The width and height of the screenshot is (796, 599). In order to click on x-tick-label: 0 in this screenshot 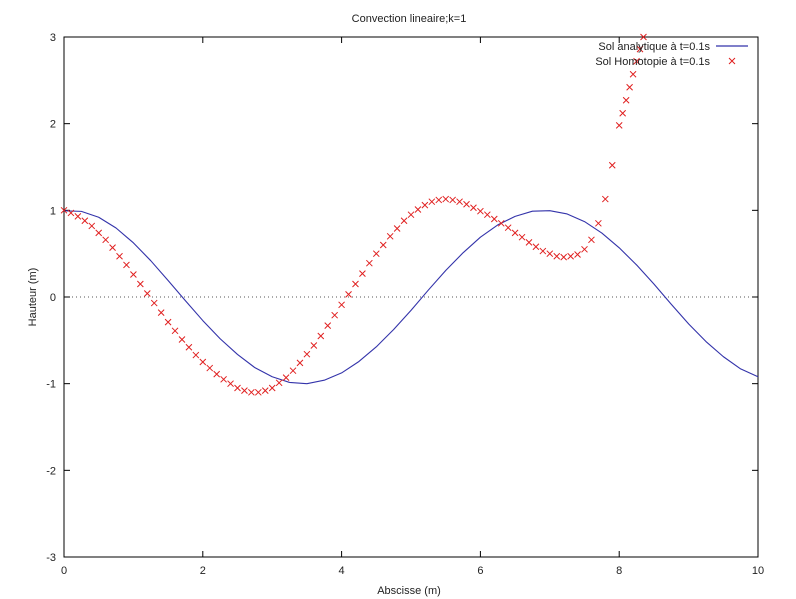, I will do `click(64, 571)`.